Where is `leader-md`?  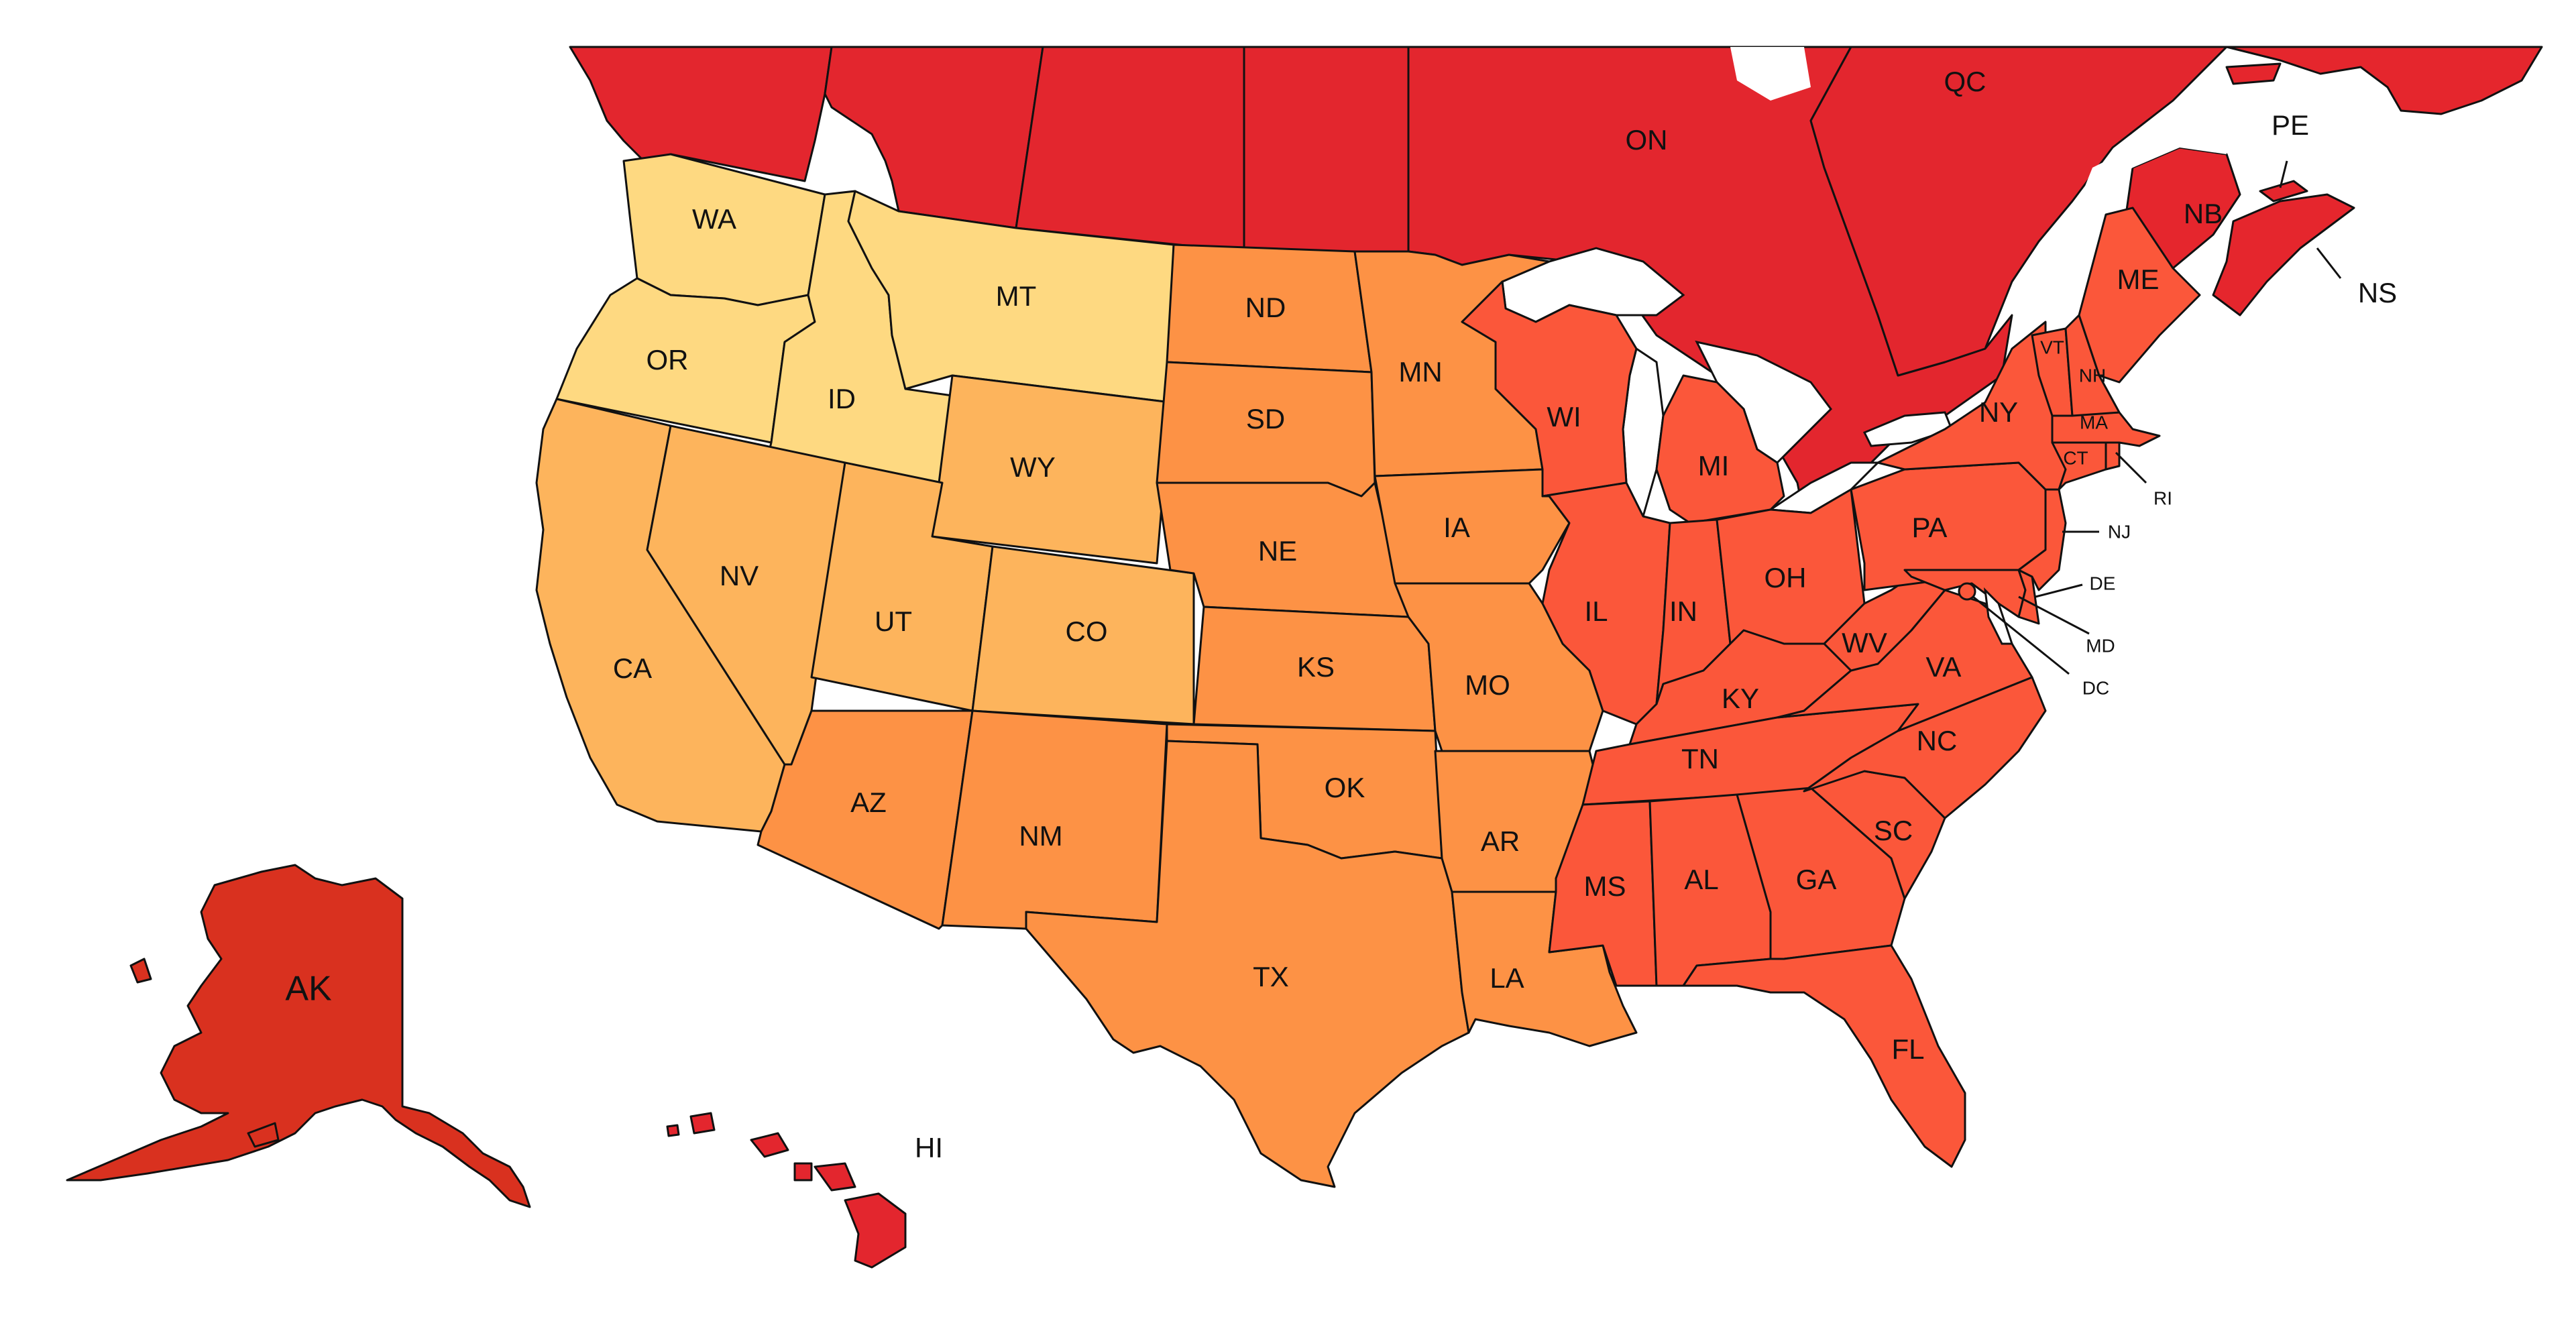
leader-md is located at coordinates (2054, 615).